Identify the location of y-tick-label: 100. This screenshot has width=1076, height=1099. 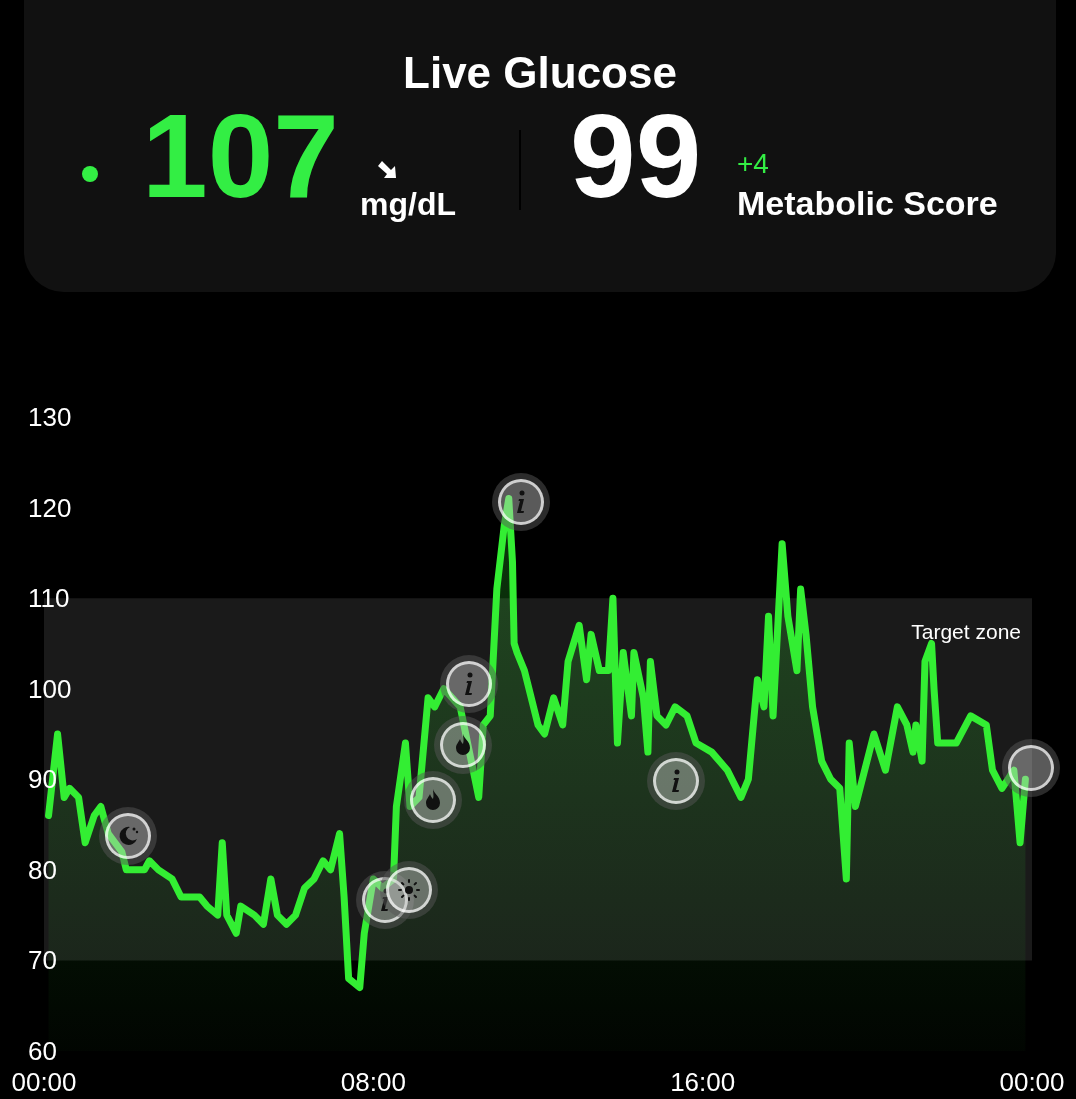
(50, 688).